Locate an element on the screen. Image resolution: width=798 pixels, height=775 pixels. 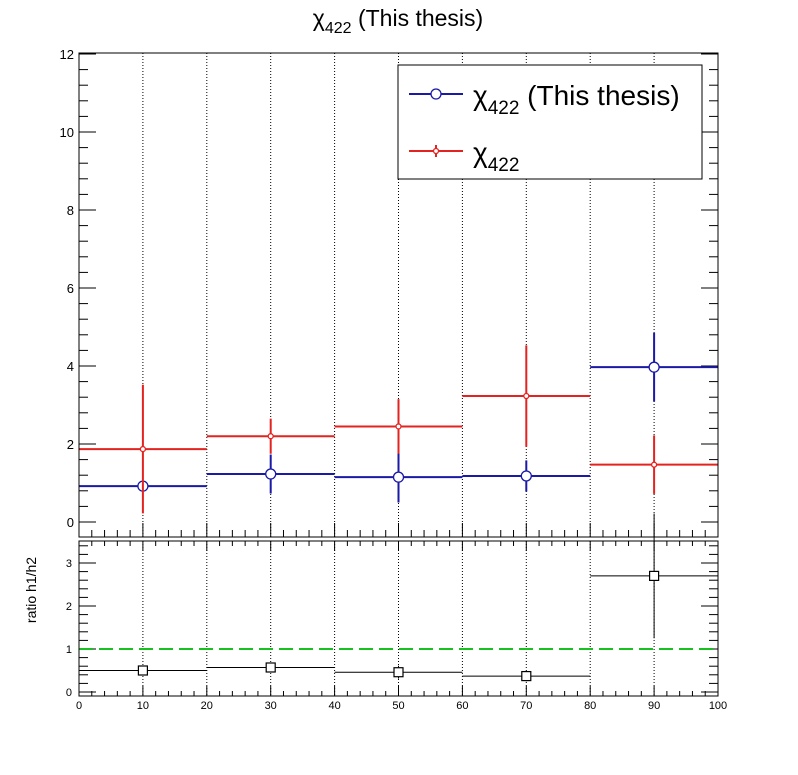
legend-marker-open-circle is located at coordinates (436, 94).